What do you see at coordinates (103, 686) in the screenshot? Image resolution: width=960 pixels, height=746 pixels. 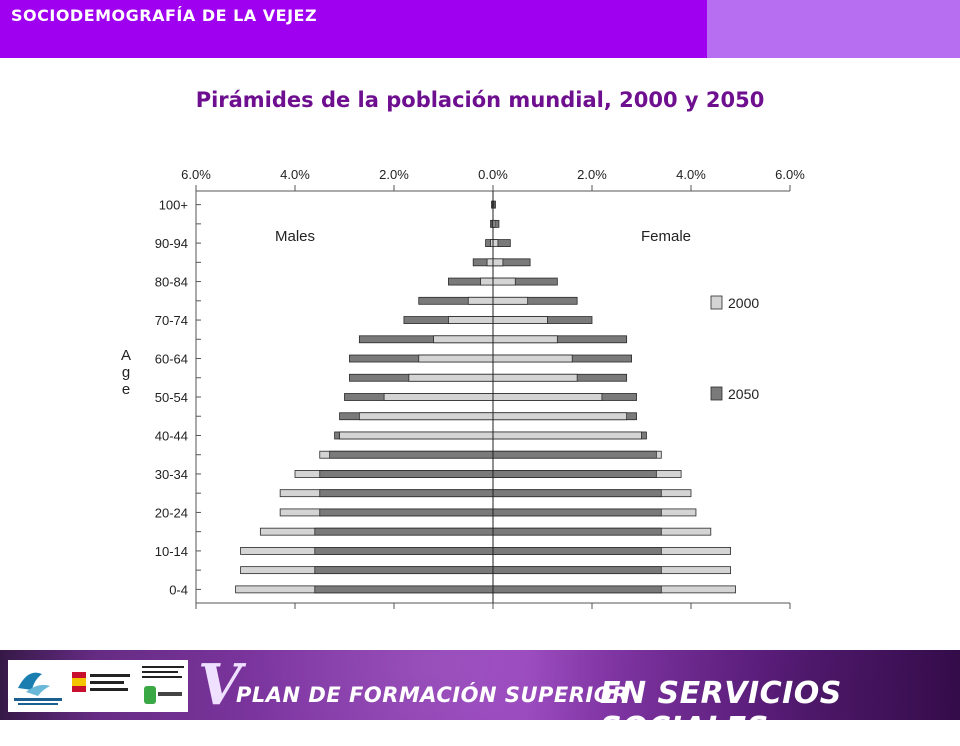 I see `ministerio-trabajo-logo` at bounding box center [103, 686].